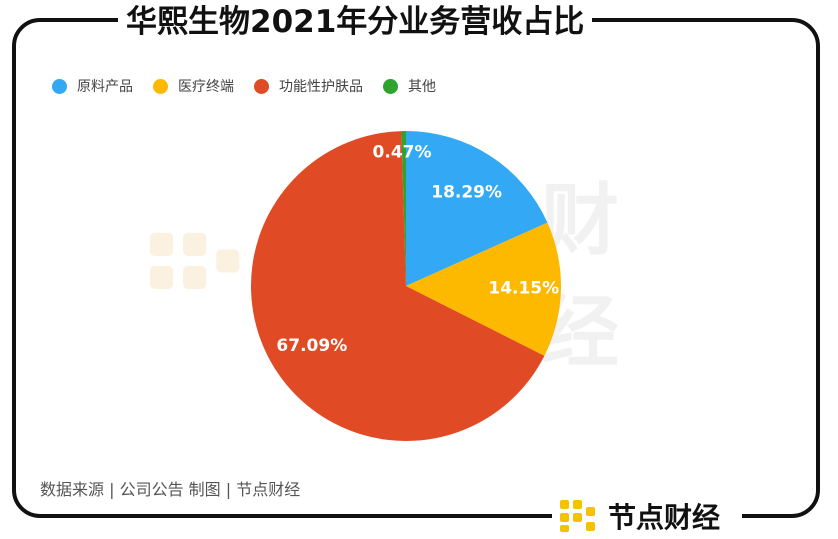 This screenshot has height=539, width=838. Describe the element at coordinates (170, 489) in the screenshot. I see `source-note: 数据来源 | 公司公告 制图 | 节点财经` at that location.